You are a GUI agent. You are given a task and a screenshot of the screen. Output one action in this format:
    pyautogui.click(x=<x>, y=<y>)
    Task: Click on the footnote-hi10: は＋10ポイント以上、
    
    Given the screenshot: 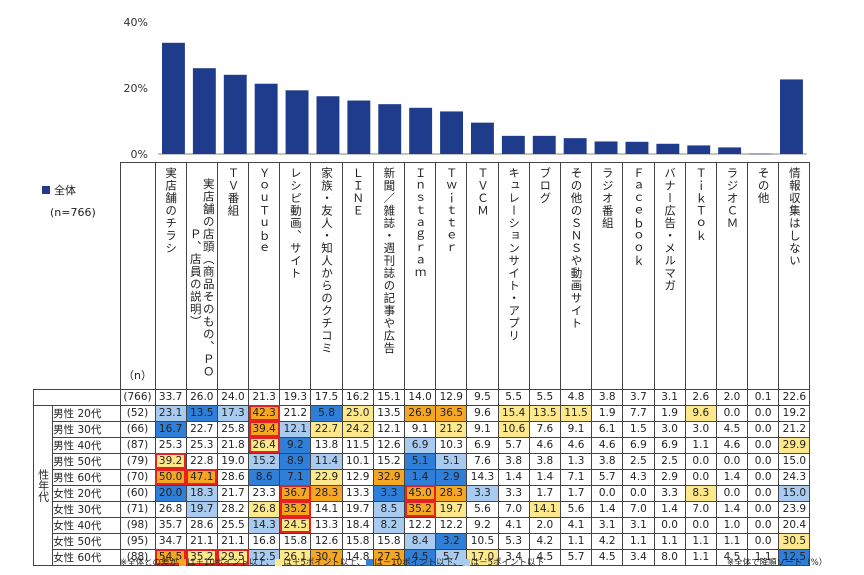 What is the action you would take?
    pyautogui.click(x=231, y=563)
    